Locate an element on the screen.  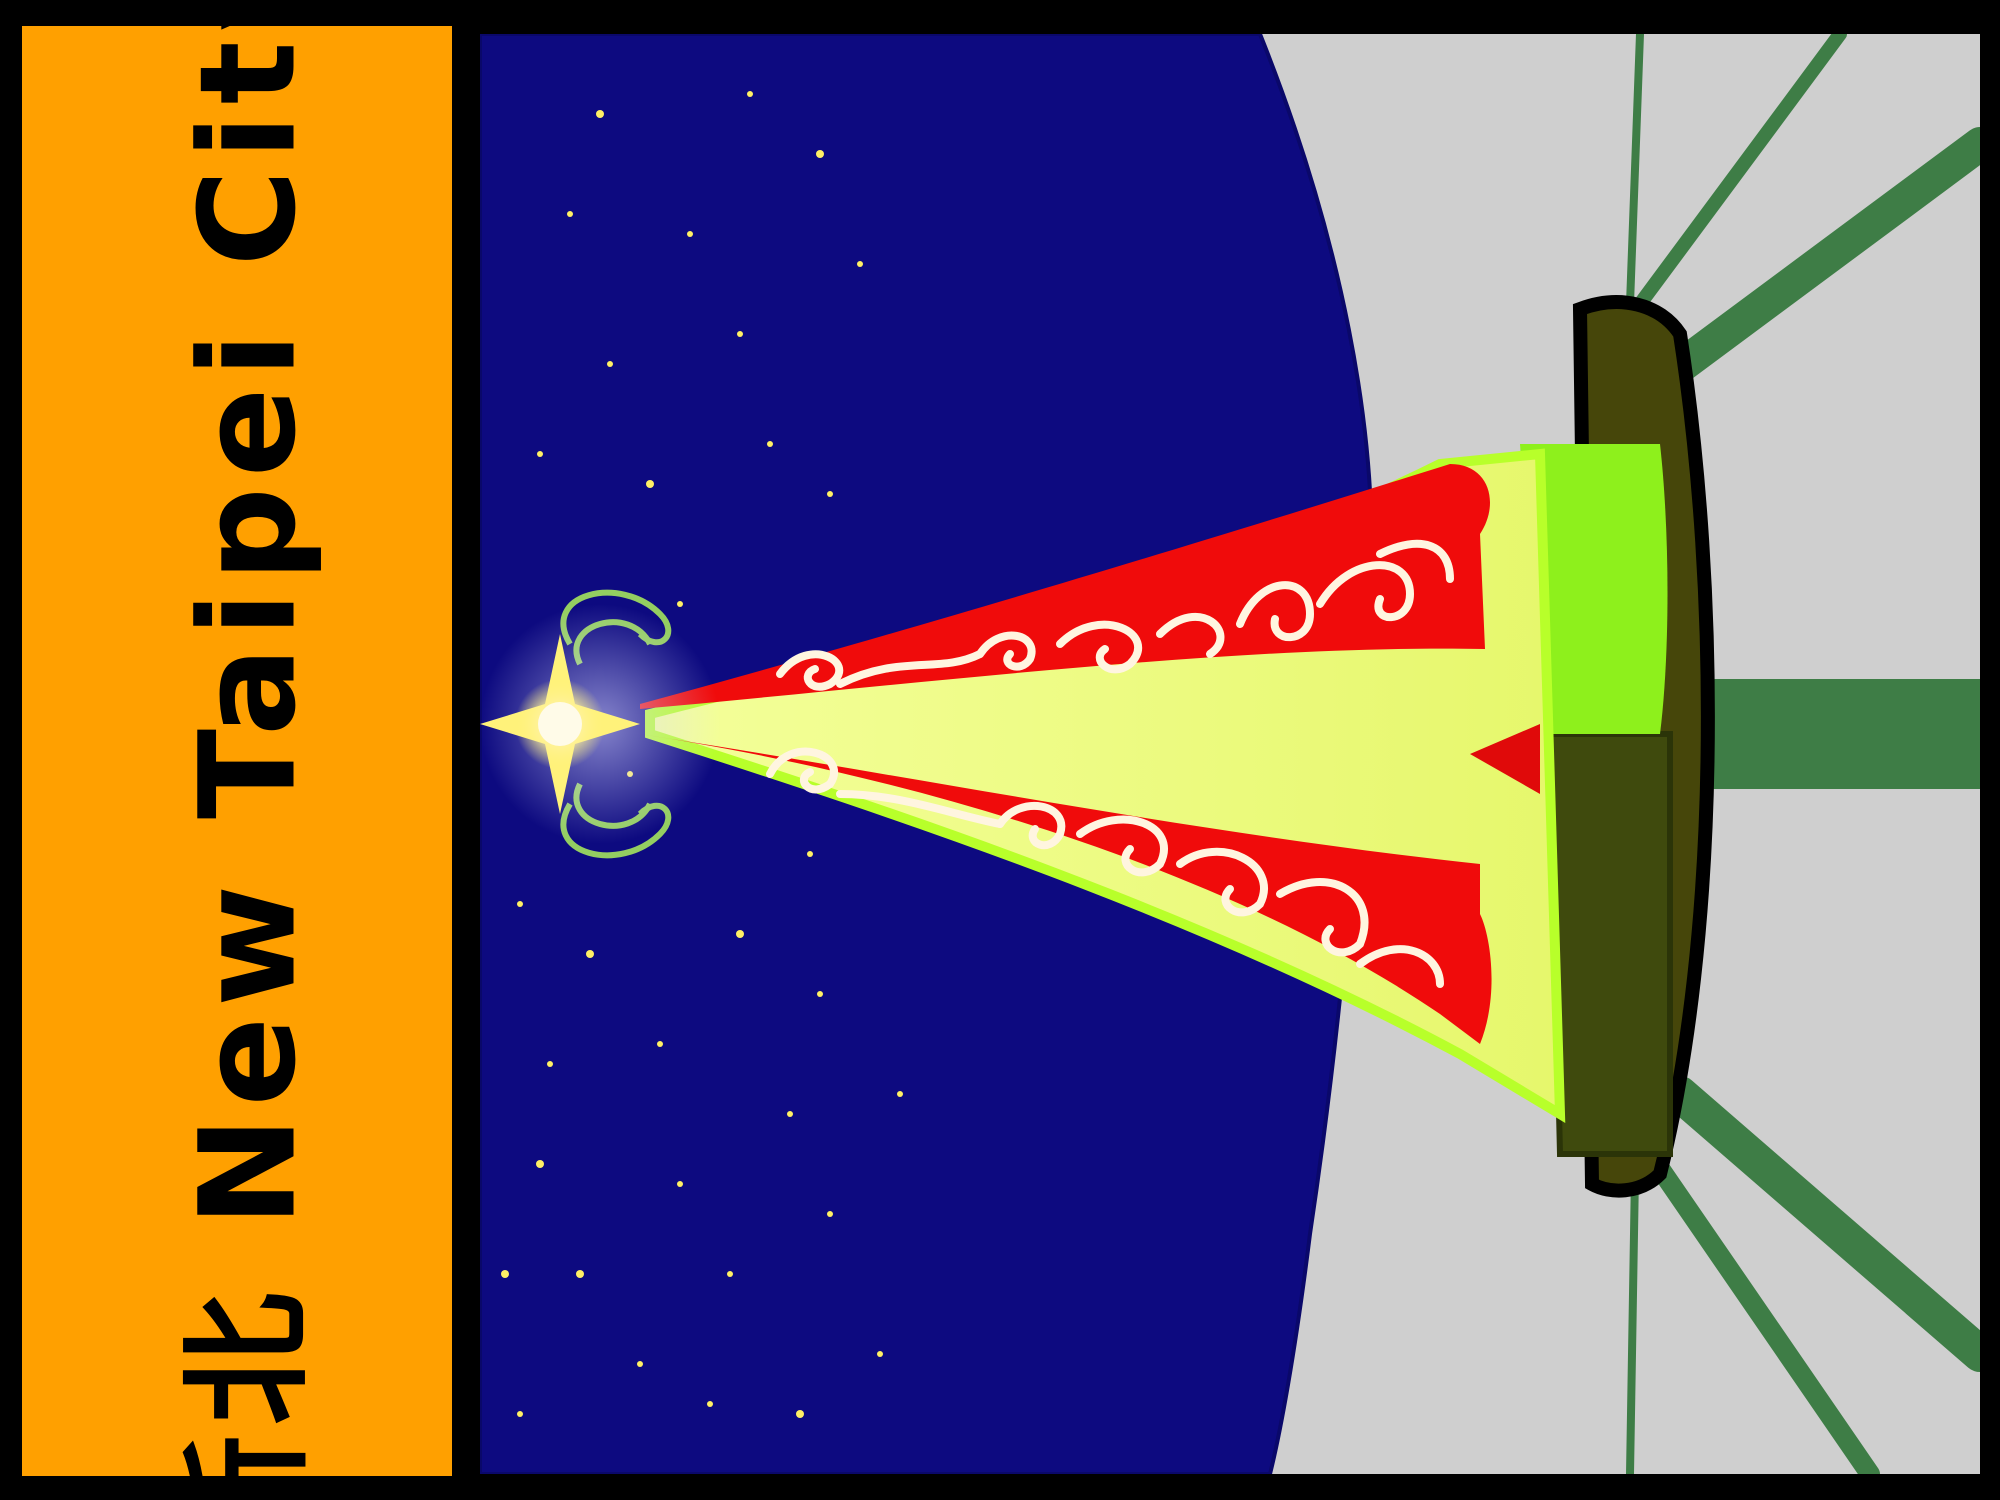
tree-red-center is located at coordinates (1505, 759).